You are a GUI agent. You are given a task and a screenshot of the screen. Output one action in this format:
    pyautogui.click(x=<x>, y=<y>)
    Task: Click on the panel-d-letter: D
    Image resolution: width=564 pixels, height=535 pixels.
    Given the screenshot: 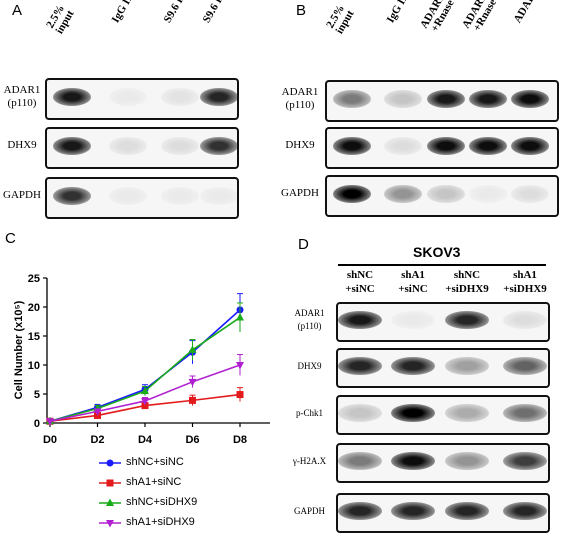 What is the action you would take?
    pyautogui.click(x=303, y=244)
    